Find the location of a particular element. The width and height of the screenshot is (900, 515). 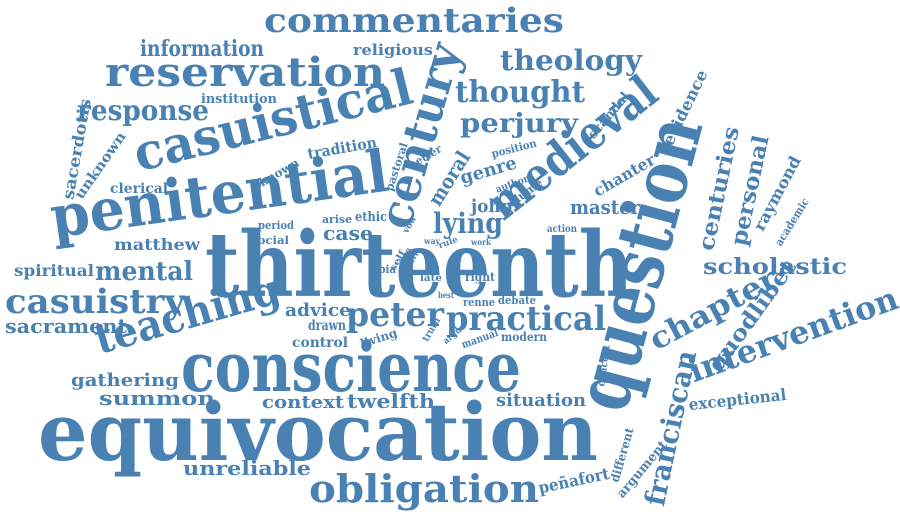

word-control: control is located at coordinates (320, 343).